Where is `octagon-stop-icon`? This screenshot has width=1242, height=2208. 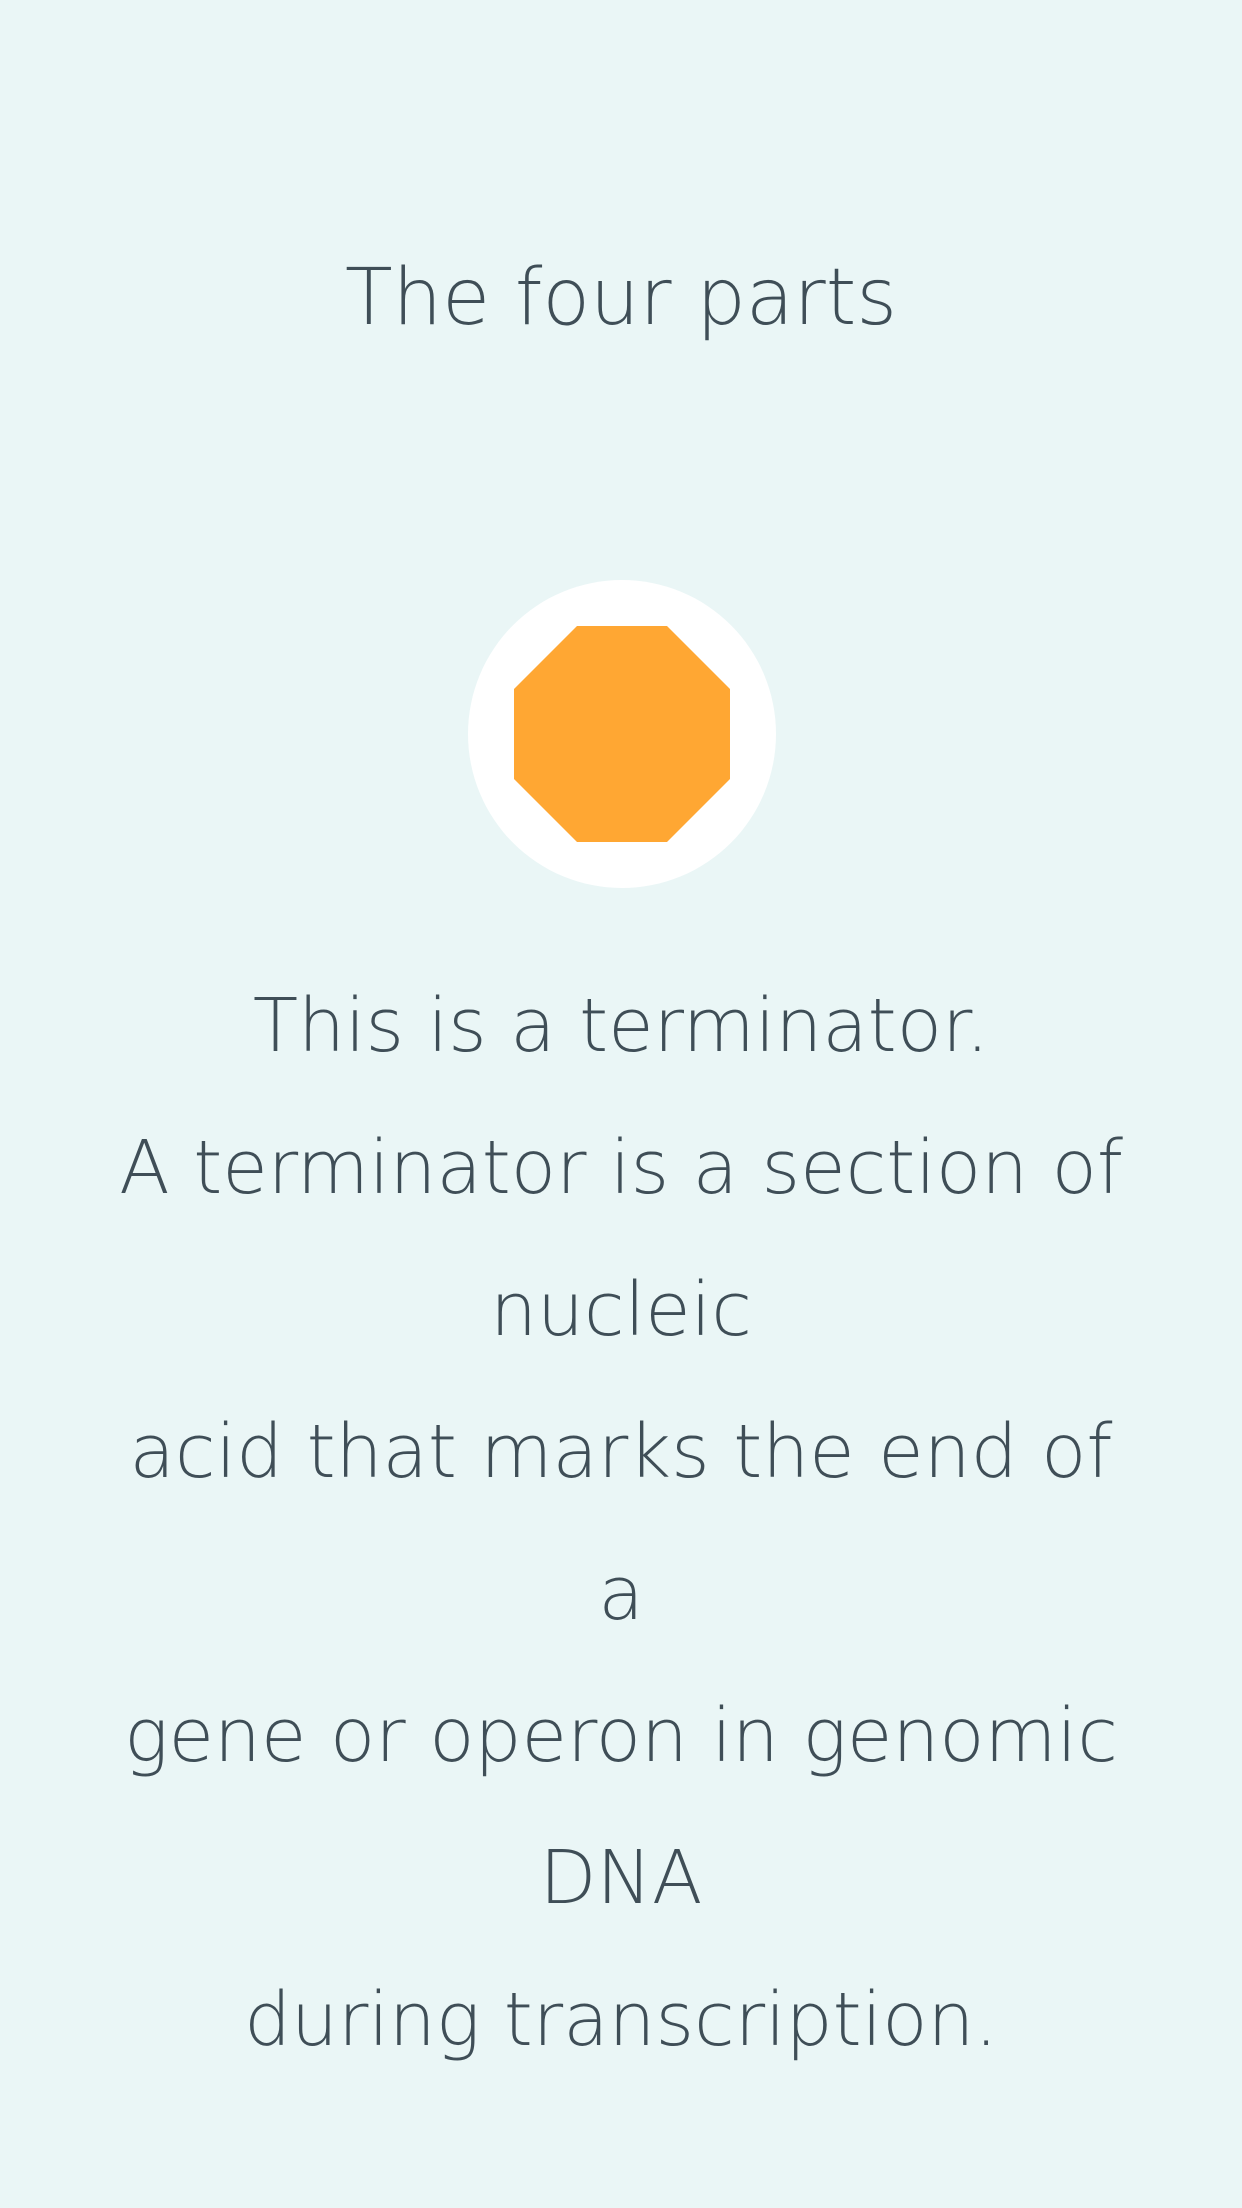 octagon-stop-icon is located at coordinates (622, 734).